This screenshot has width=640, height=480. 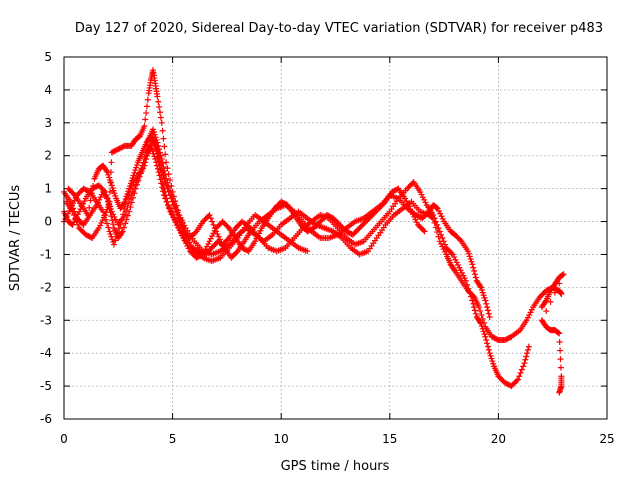 What do you see at coordinates (46, 238) in the screenshot?
I see `y-tick-labels: 5 4 3 2 1 0 -1 -2 -3 -4 -5 -6` at bounding box center [46, 238].